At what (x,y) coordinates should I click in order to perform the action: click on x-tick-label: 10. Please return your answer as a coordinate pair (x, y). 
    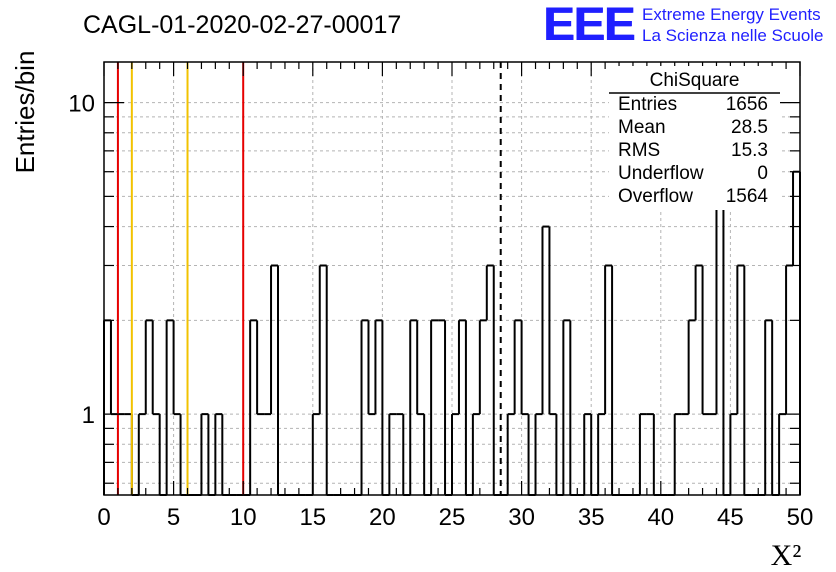
    Looking at the image, I should click on (243, 517).